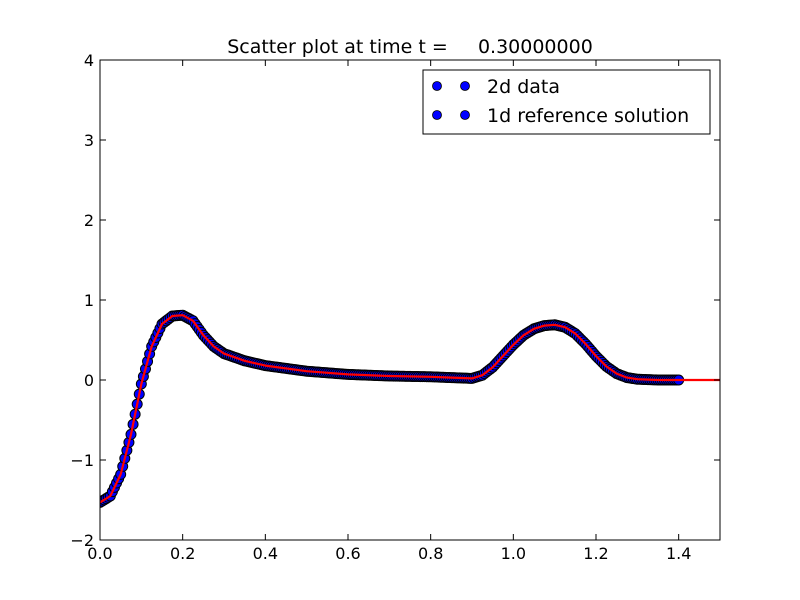 This screenshot has width=800, height=600. Describe the element at coordinates (182, 553) in the screenshot. I see `x-tick-label: 0.2` at that location.